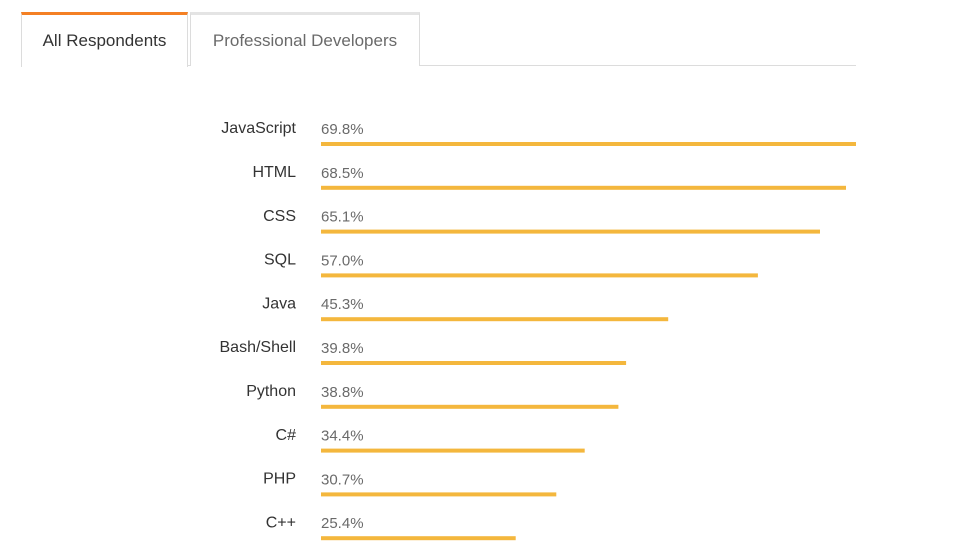  I want to click on category-label: JavaScript, so click(258, 128).